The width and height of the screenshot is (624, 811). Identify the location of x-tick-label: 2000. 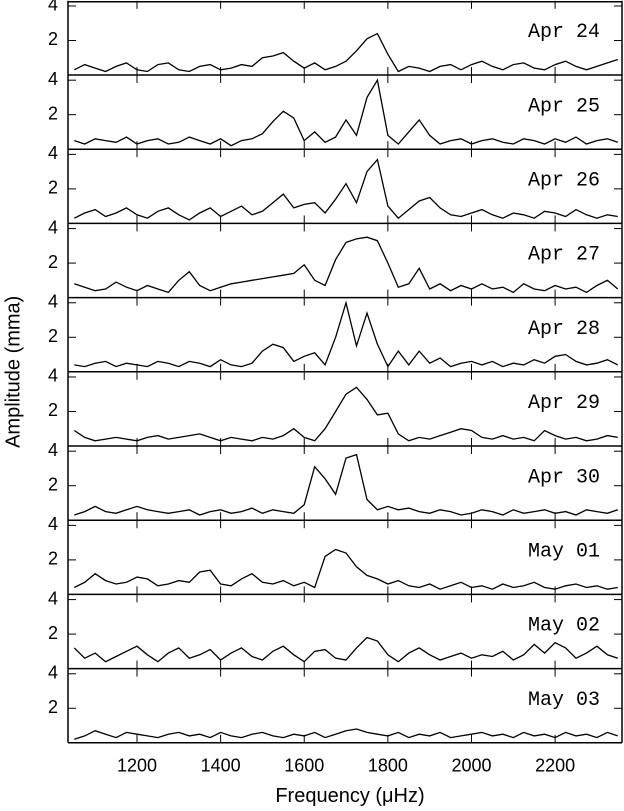
(471, 766).